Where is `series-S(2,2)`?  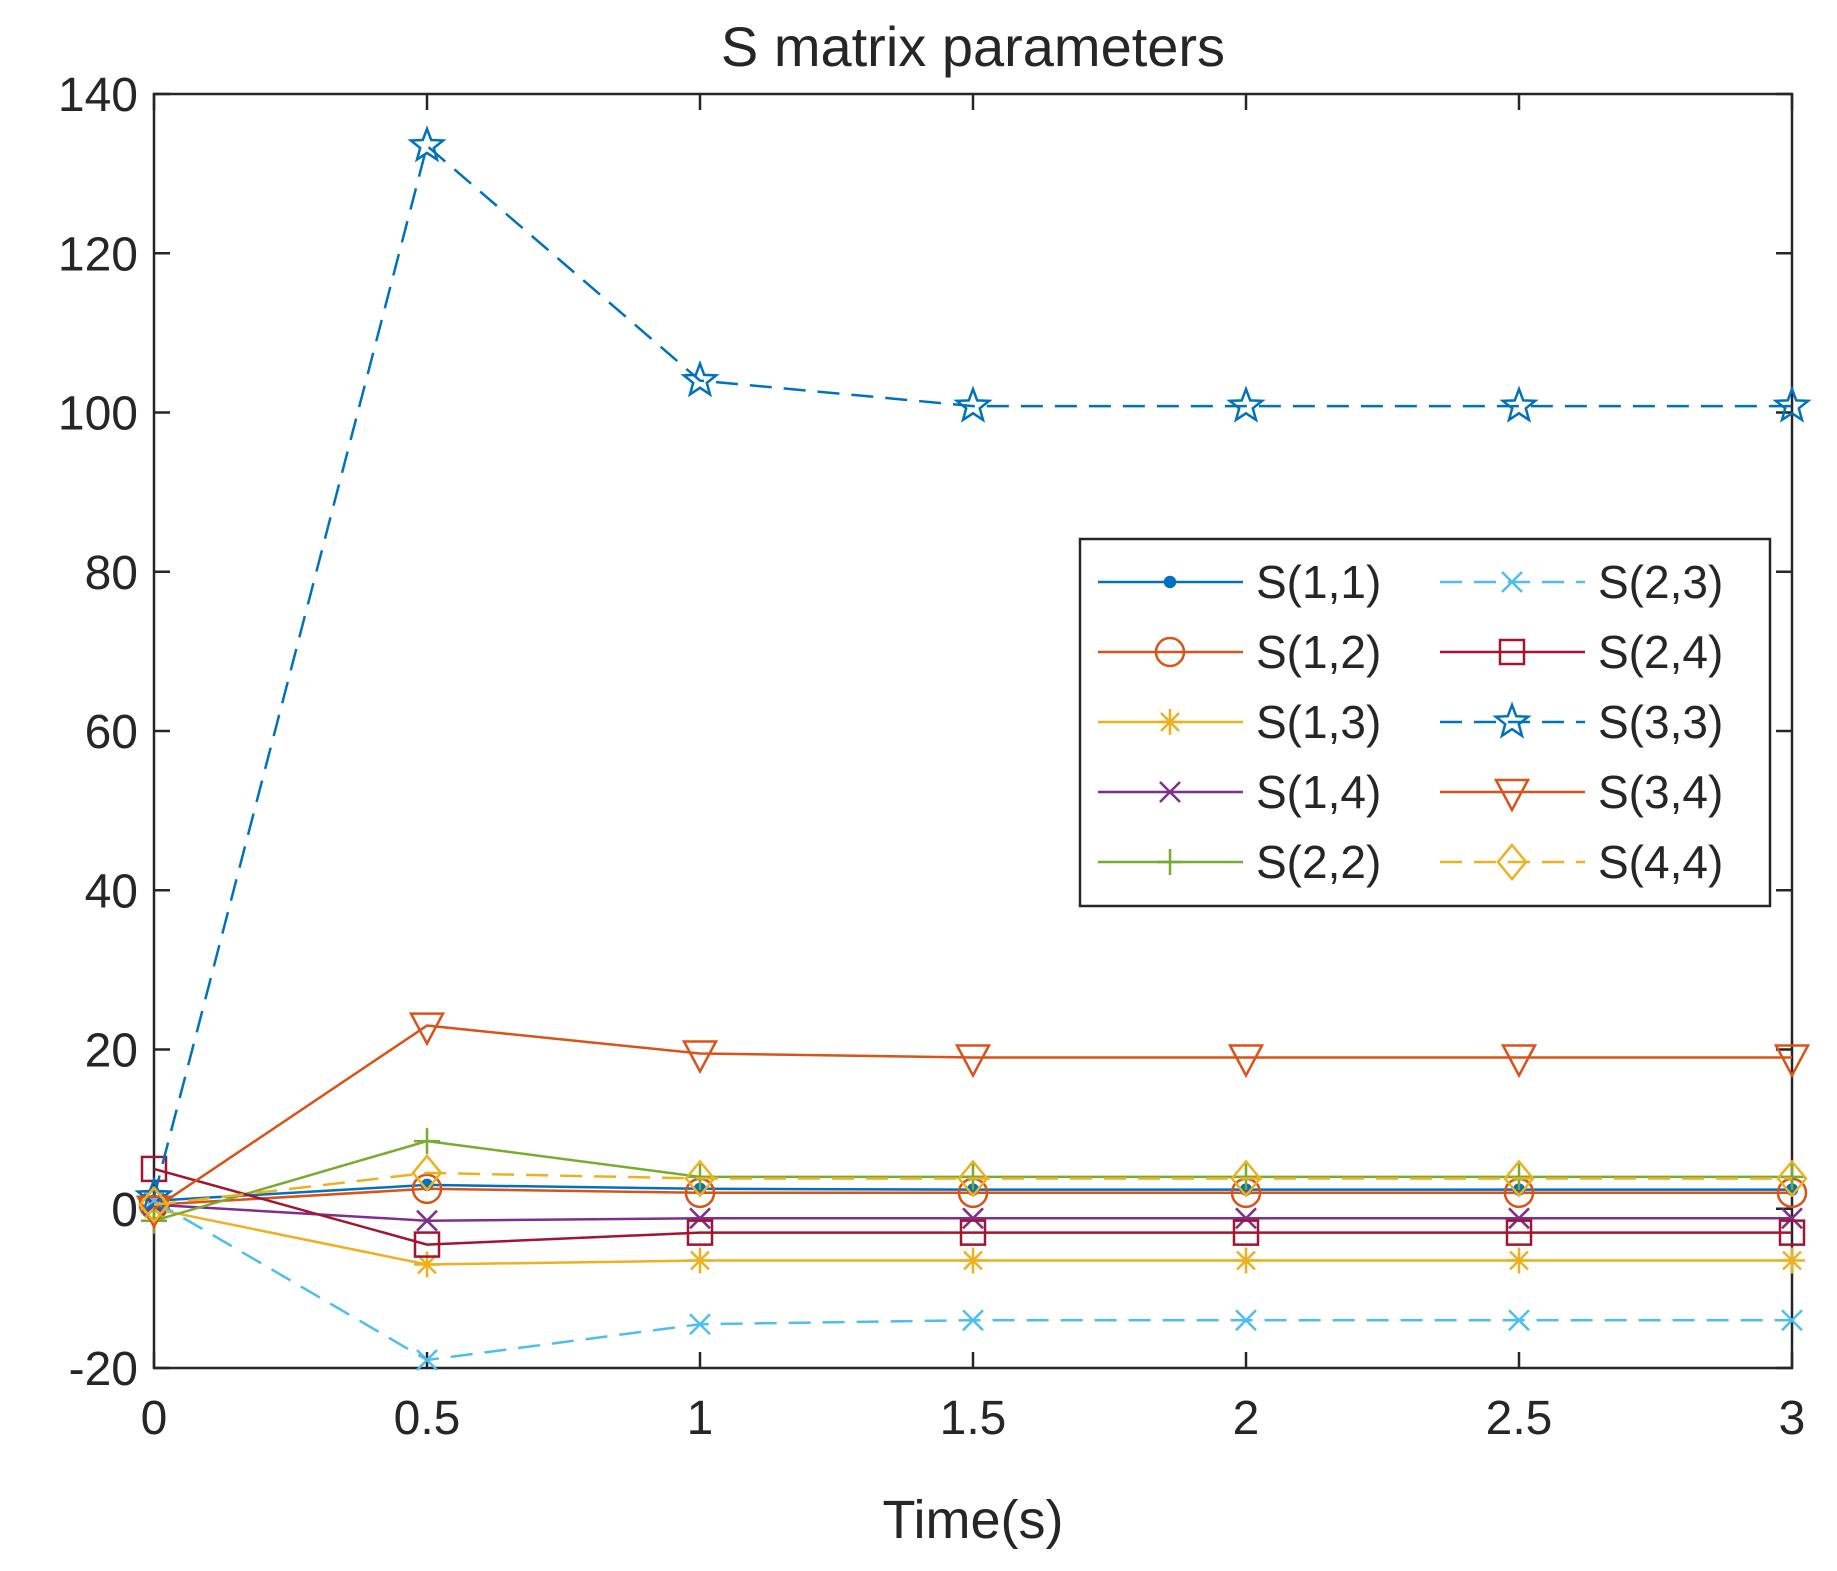
series-S(2,2) is located at coordinates (973, 1181).